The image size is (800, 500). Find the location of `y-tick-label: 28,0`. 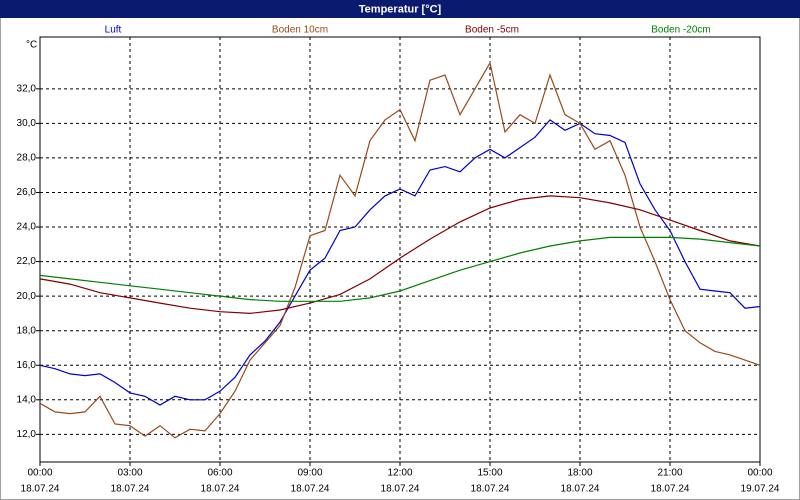

y-tick-label: 28,0 is located at coordinates (27, 158).